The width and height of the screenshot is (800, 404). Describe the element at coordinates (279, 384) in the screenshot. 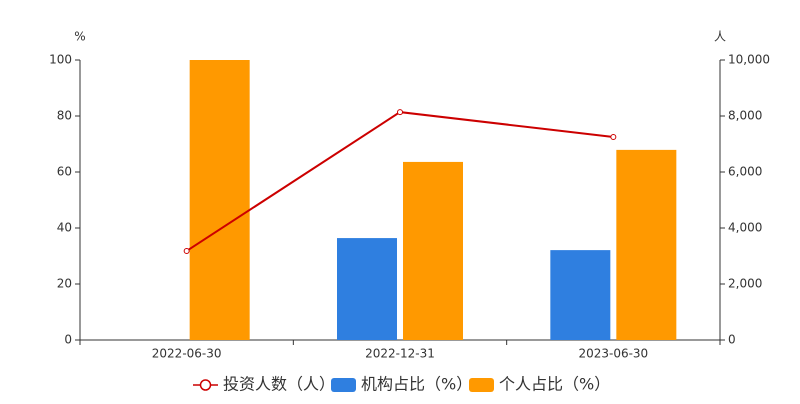

I see `legend-label: 投资人数（人）` at that location.